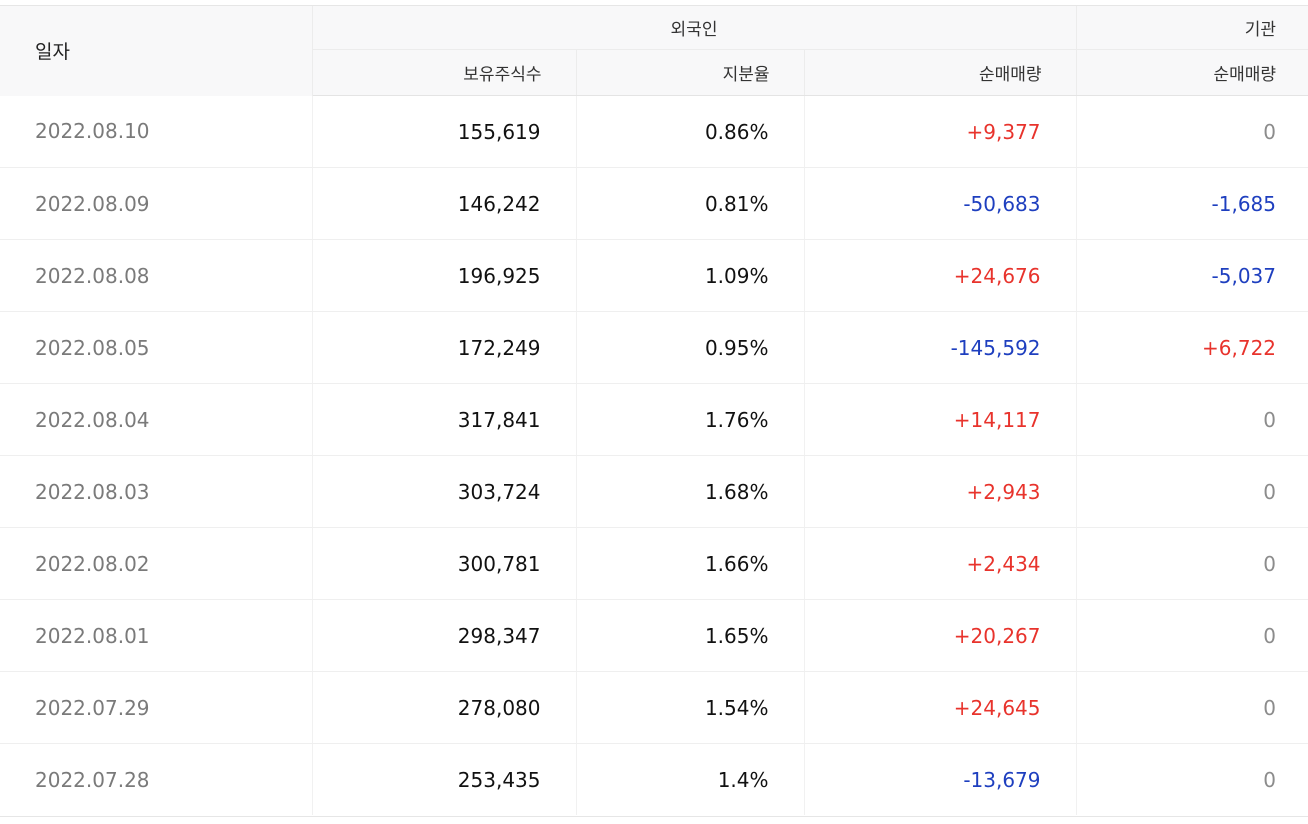  I want to click on ratio-column-header: 지분율, so click(690, 72).